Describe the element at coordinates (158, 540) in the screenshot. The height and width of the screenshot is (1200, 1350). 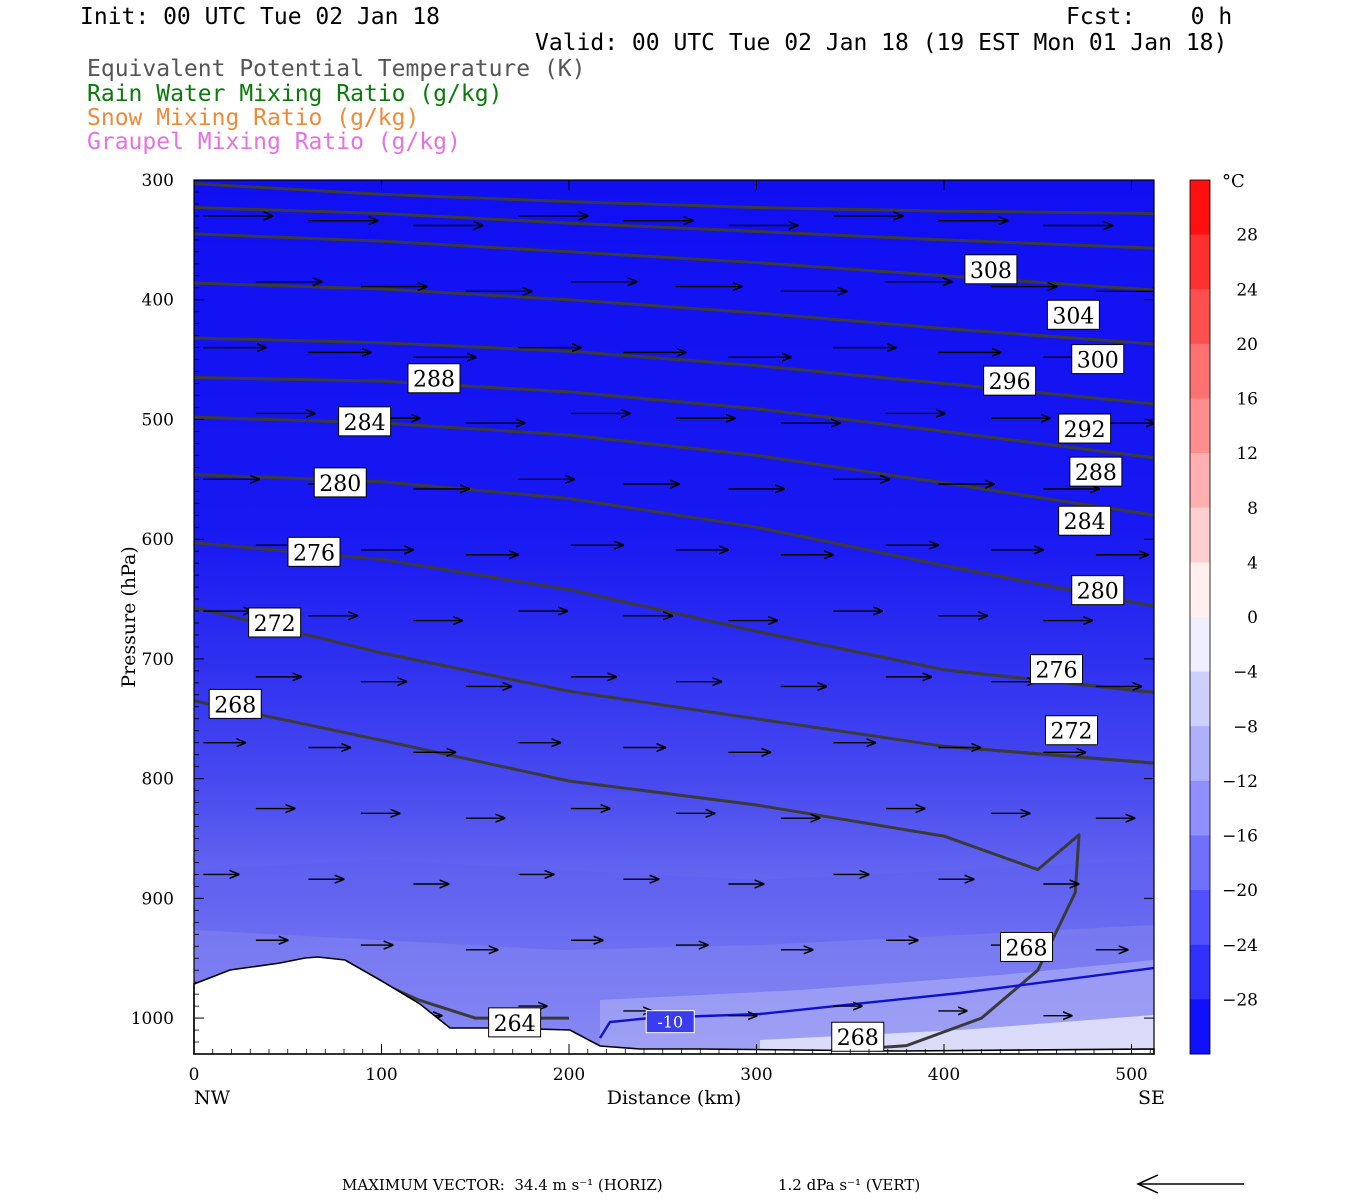
I see `y-tick-label: 600` at that location.